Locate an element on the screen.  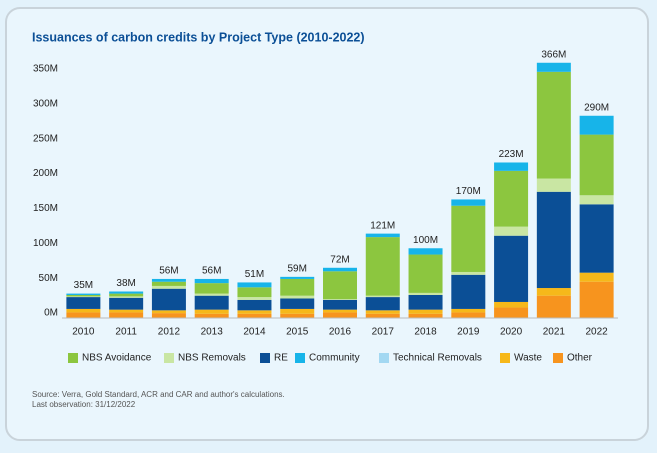
value-label: 100M is located at coordinates (425, 240).